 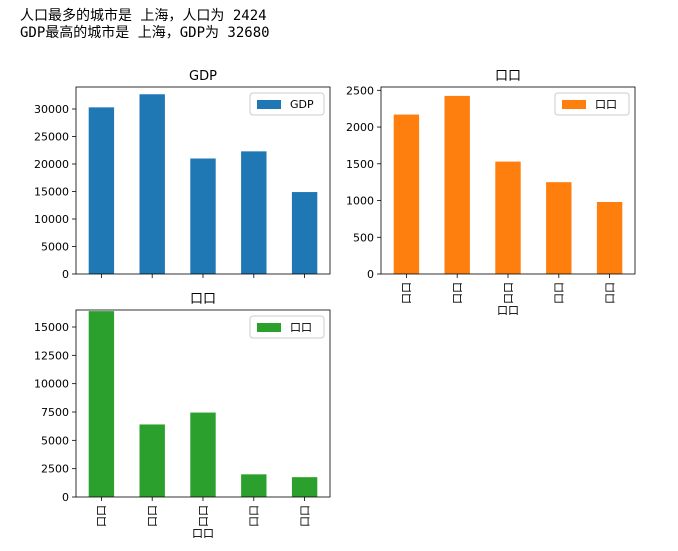 I want to click on y-tick-label: 1500, so click(x=360, y=164).